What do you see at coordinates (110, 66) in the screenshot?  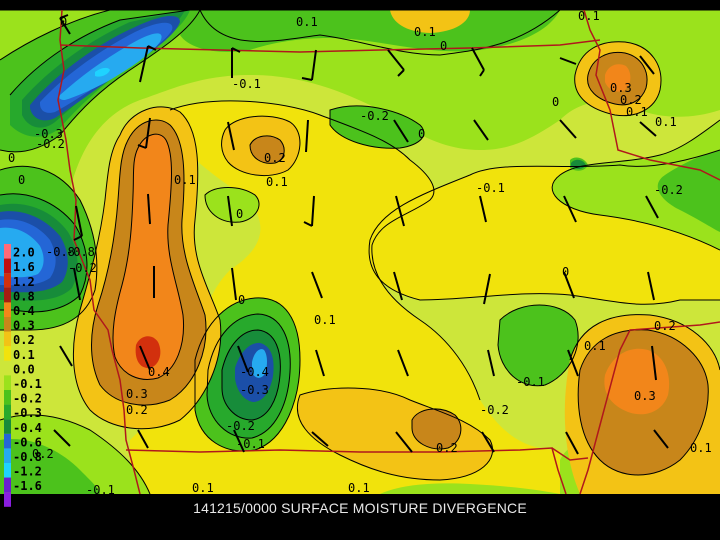 I see `fill-blue3-nw` at bounding box center [110, 66].